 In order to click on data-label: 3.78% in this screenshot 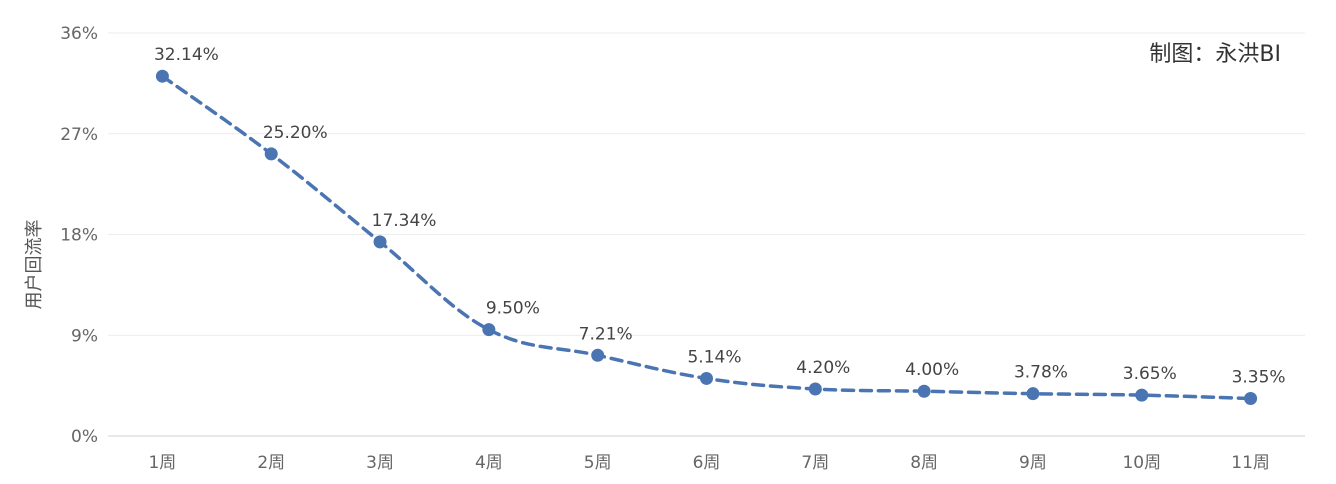, I will do `click(1041, 373)`.